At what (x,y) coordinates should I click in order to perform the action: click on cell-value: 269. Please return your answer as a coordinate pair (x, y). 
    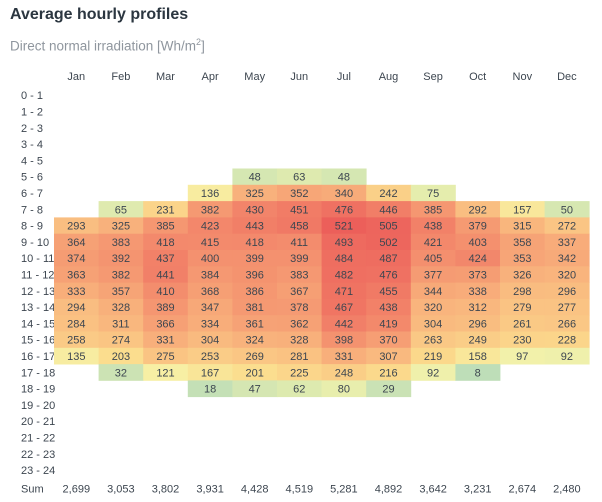
    Looking at the image, I should click on (255, 357).